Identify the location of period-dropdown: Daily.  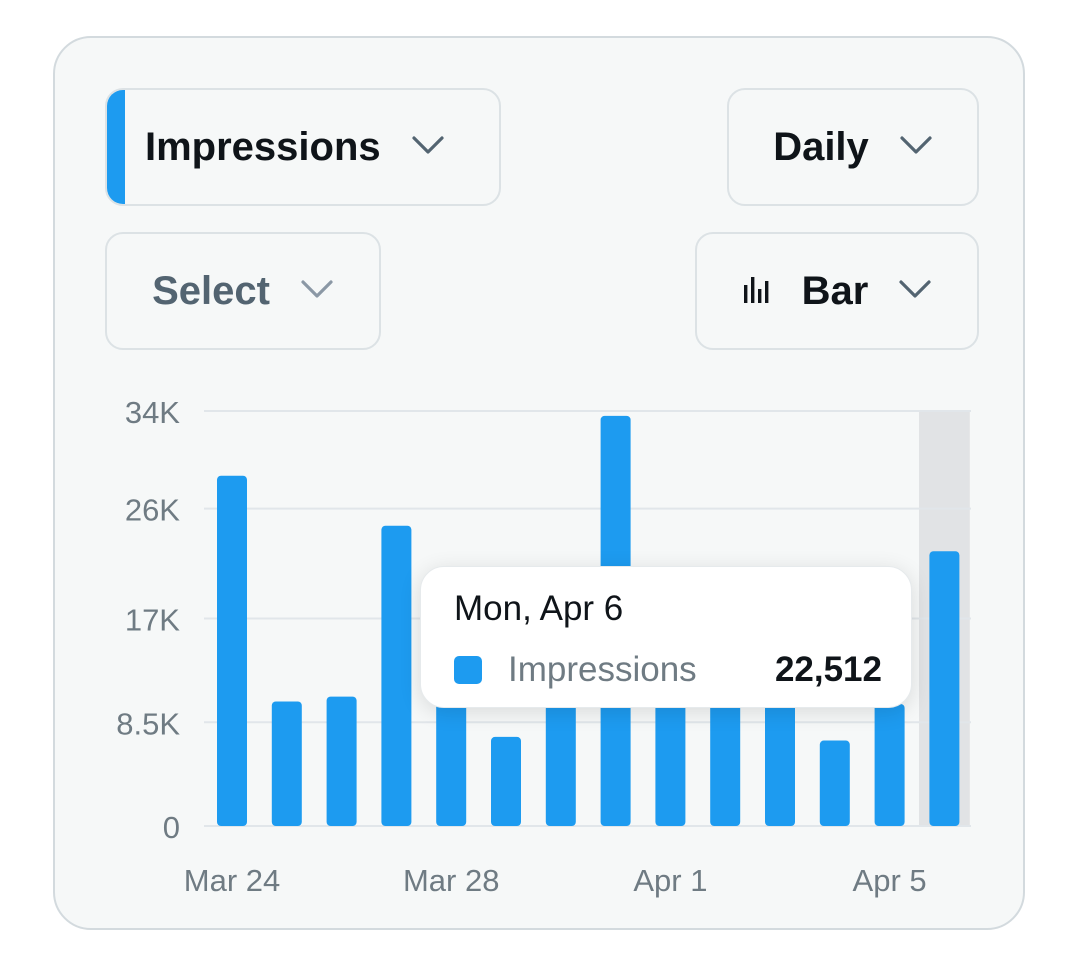
(853, 147).